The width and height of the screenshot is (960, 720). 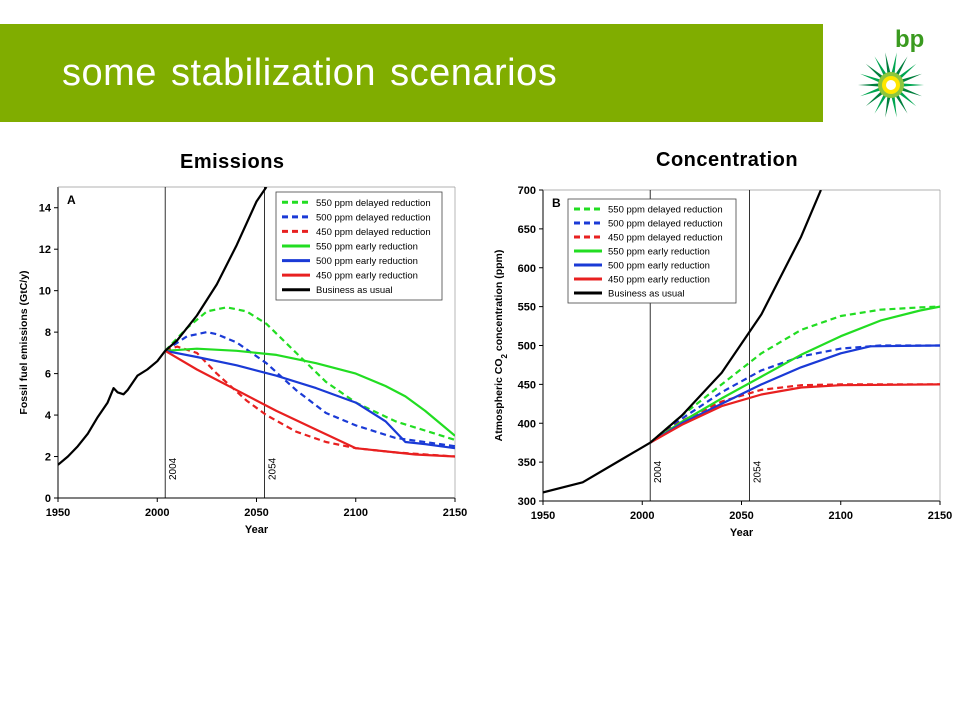 What do you see at coordinates (527, 308) in the screenshot?
I see `y-tick-label: 550` at bounding box center [527, 308].